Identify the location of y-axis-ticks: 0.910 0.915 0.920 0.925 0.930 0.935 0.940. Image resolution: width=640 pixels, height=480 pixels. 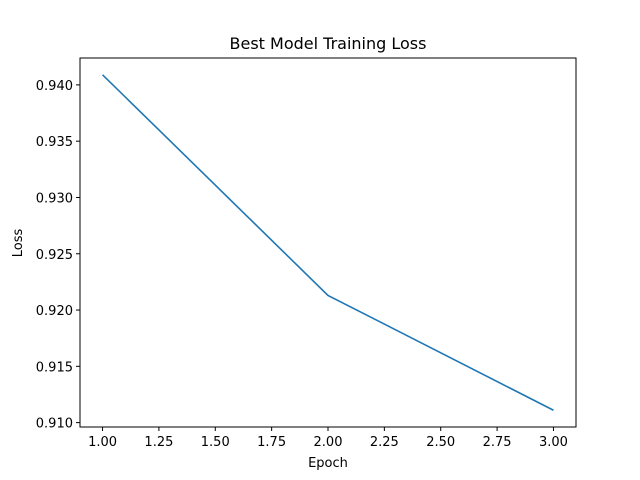
(58, 255).